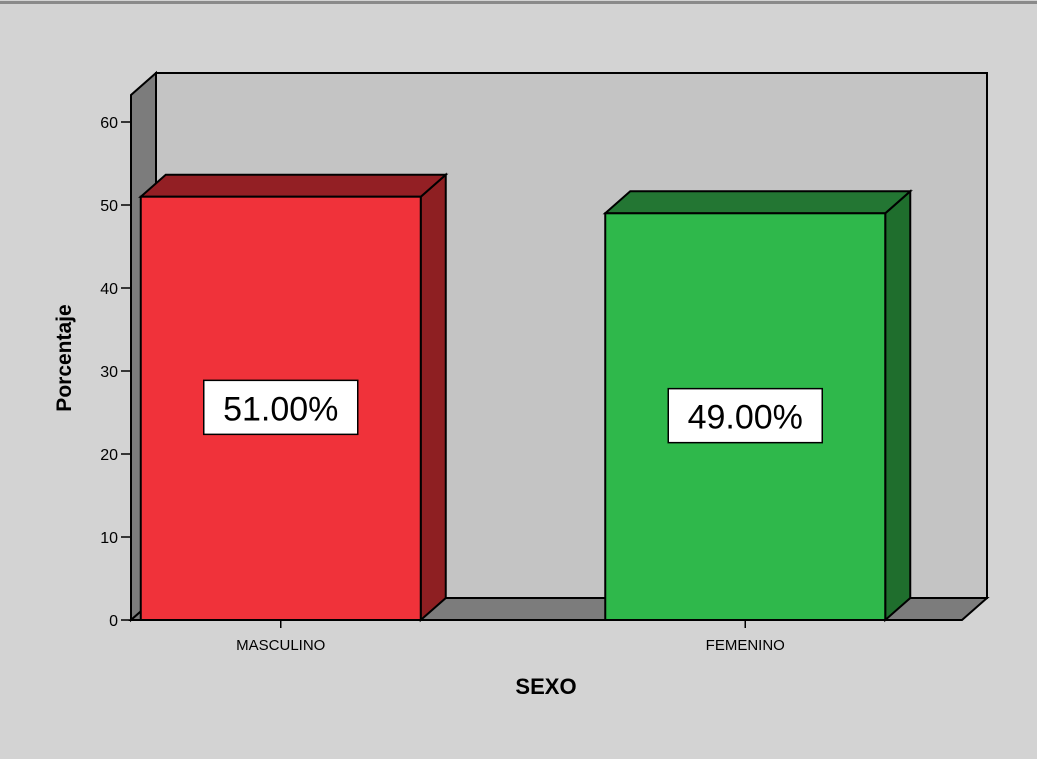 The height and width of the screenshot is (769, 1043). I want to click on y-tick-label: 50, so click(109, 206).